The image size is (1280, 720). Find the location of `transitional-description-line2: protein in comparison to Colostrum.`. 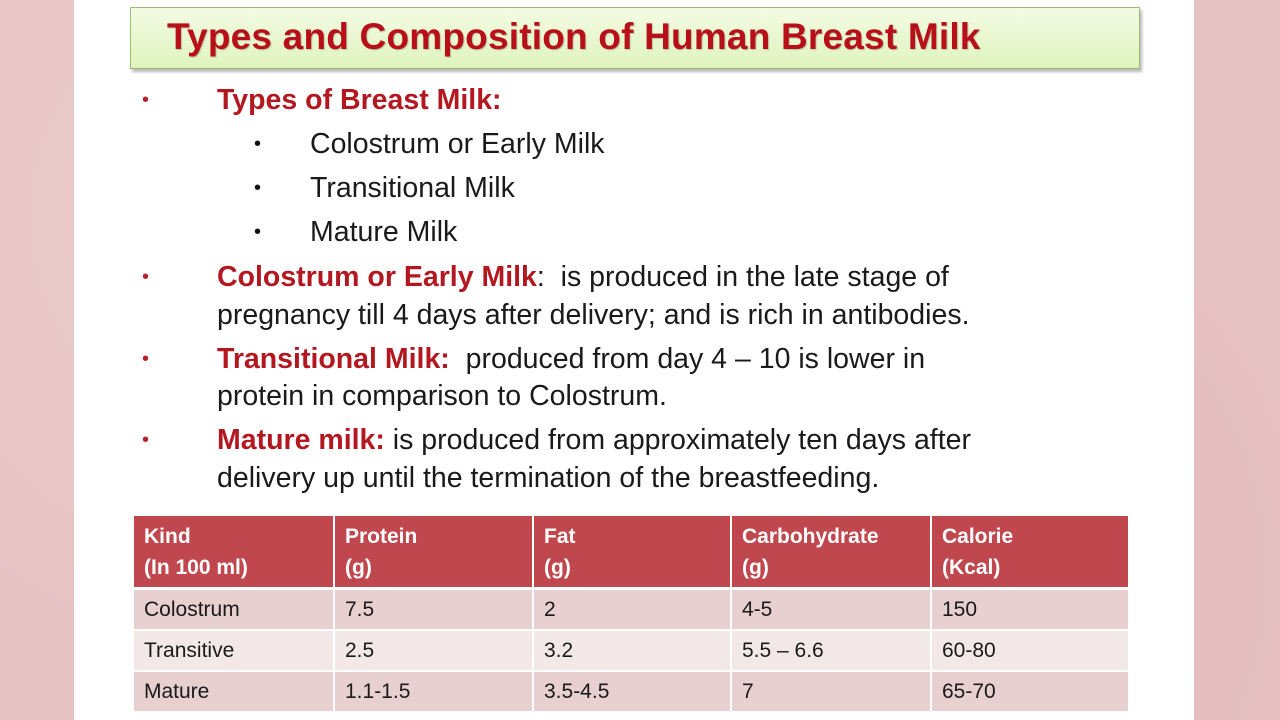

transitional-description-line2: protein in comparison to Colostrum. is located at coordinates (442, 396).